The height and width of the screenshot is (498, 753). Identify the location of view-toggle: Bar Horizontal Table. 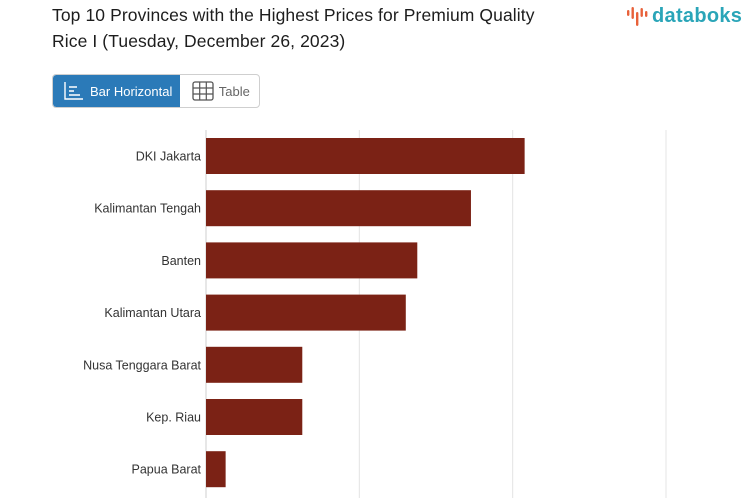
(156, 91).